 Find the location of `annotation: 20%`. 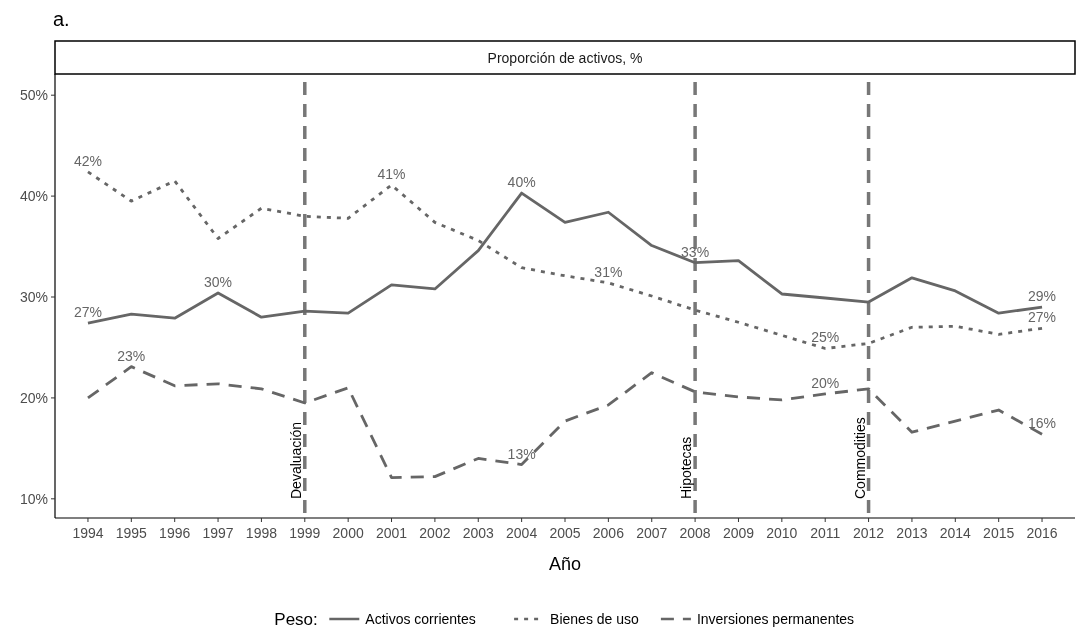

annotation: 20% is located at coordinates (825, 382).